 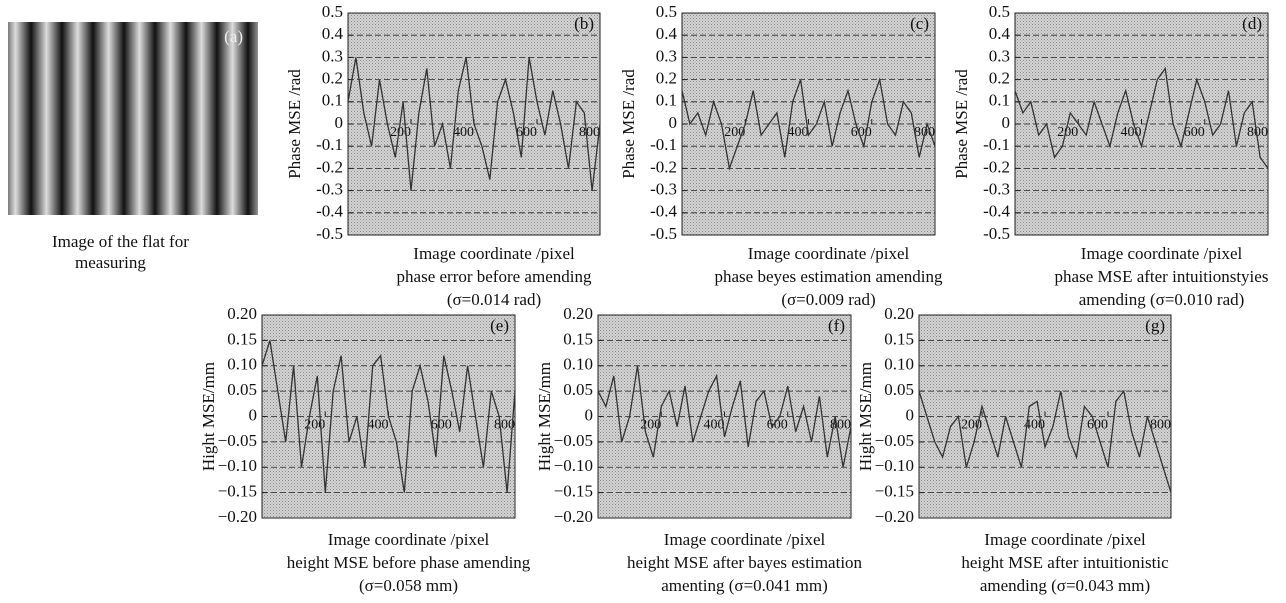 What do you see at coordinates (899, 313) in the screenshot?
I see `y-tick-label: 0.20` at bounding box center [899, 313].